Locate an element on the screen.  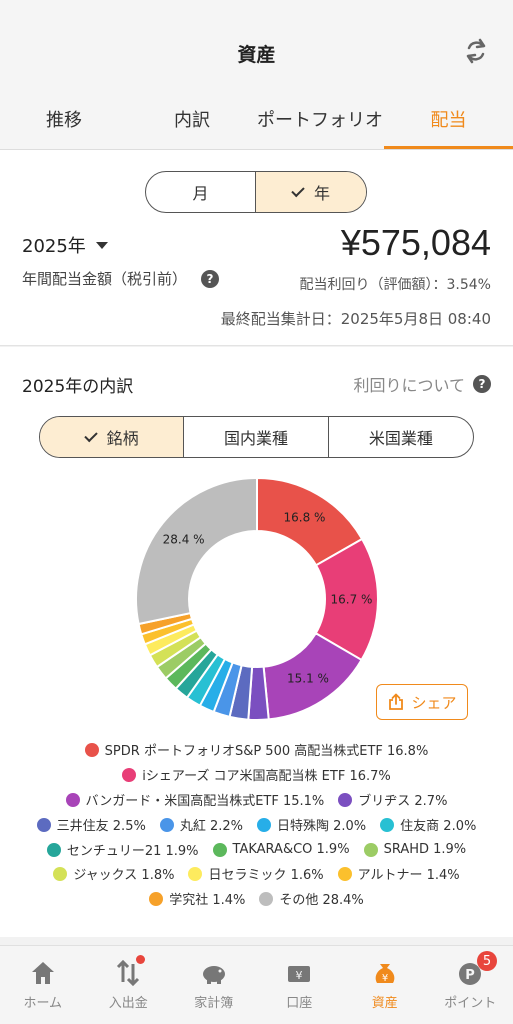
tabbar-points: P ポイント 5 is located at coordinates (470, 985).